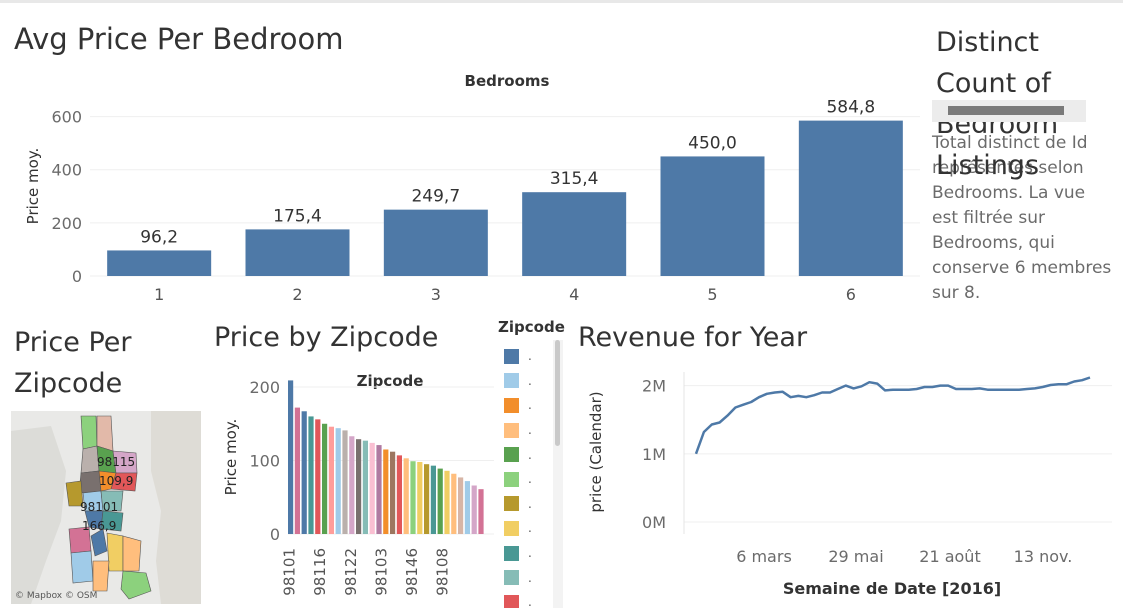 Image resolution: width=1123 pixels, height=616 pixels. What do you see at coordinates (107, 481) in the screenshot?
I see `zip-region-h` at bounding box center [107, 481].